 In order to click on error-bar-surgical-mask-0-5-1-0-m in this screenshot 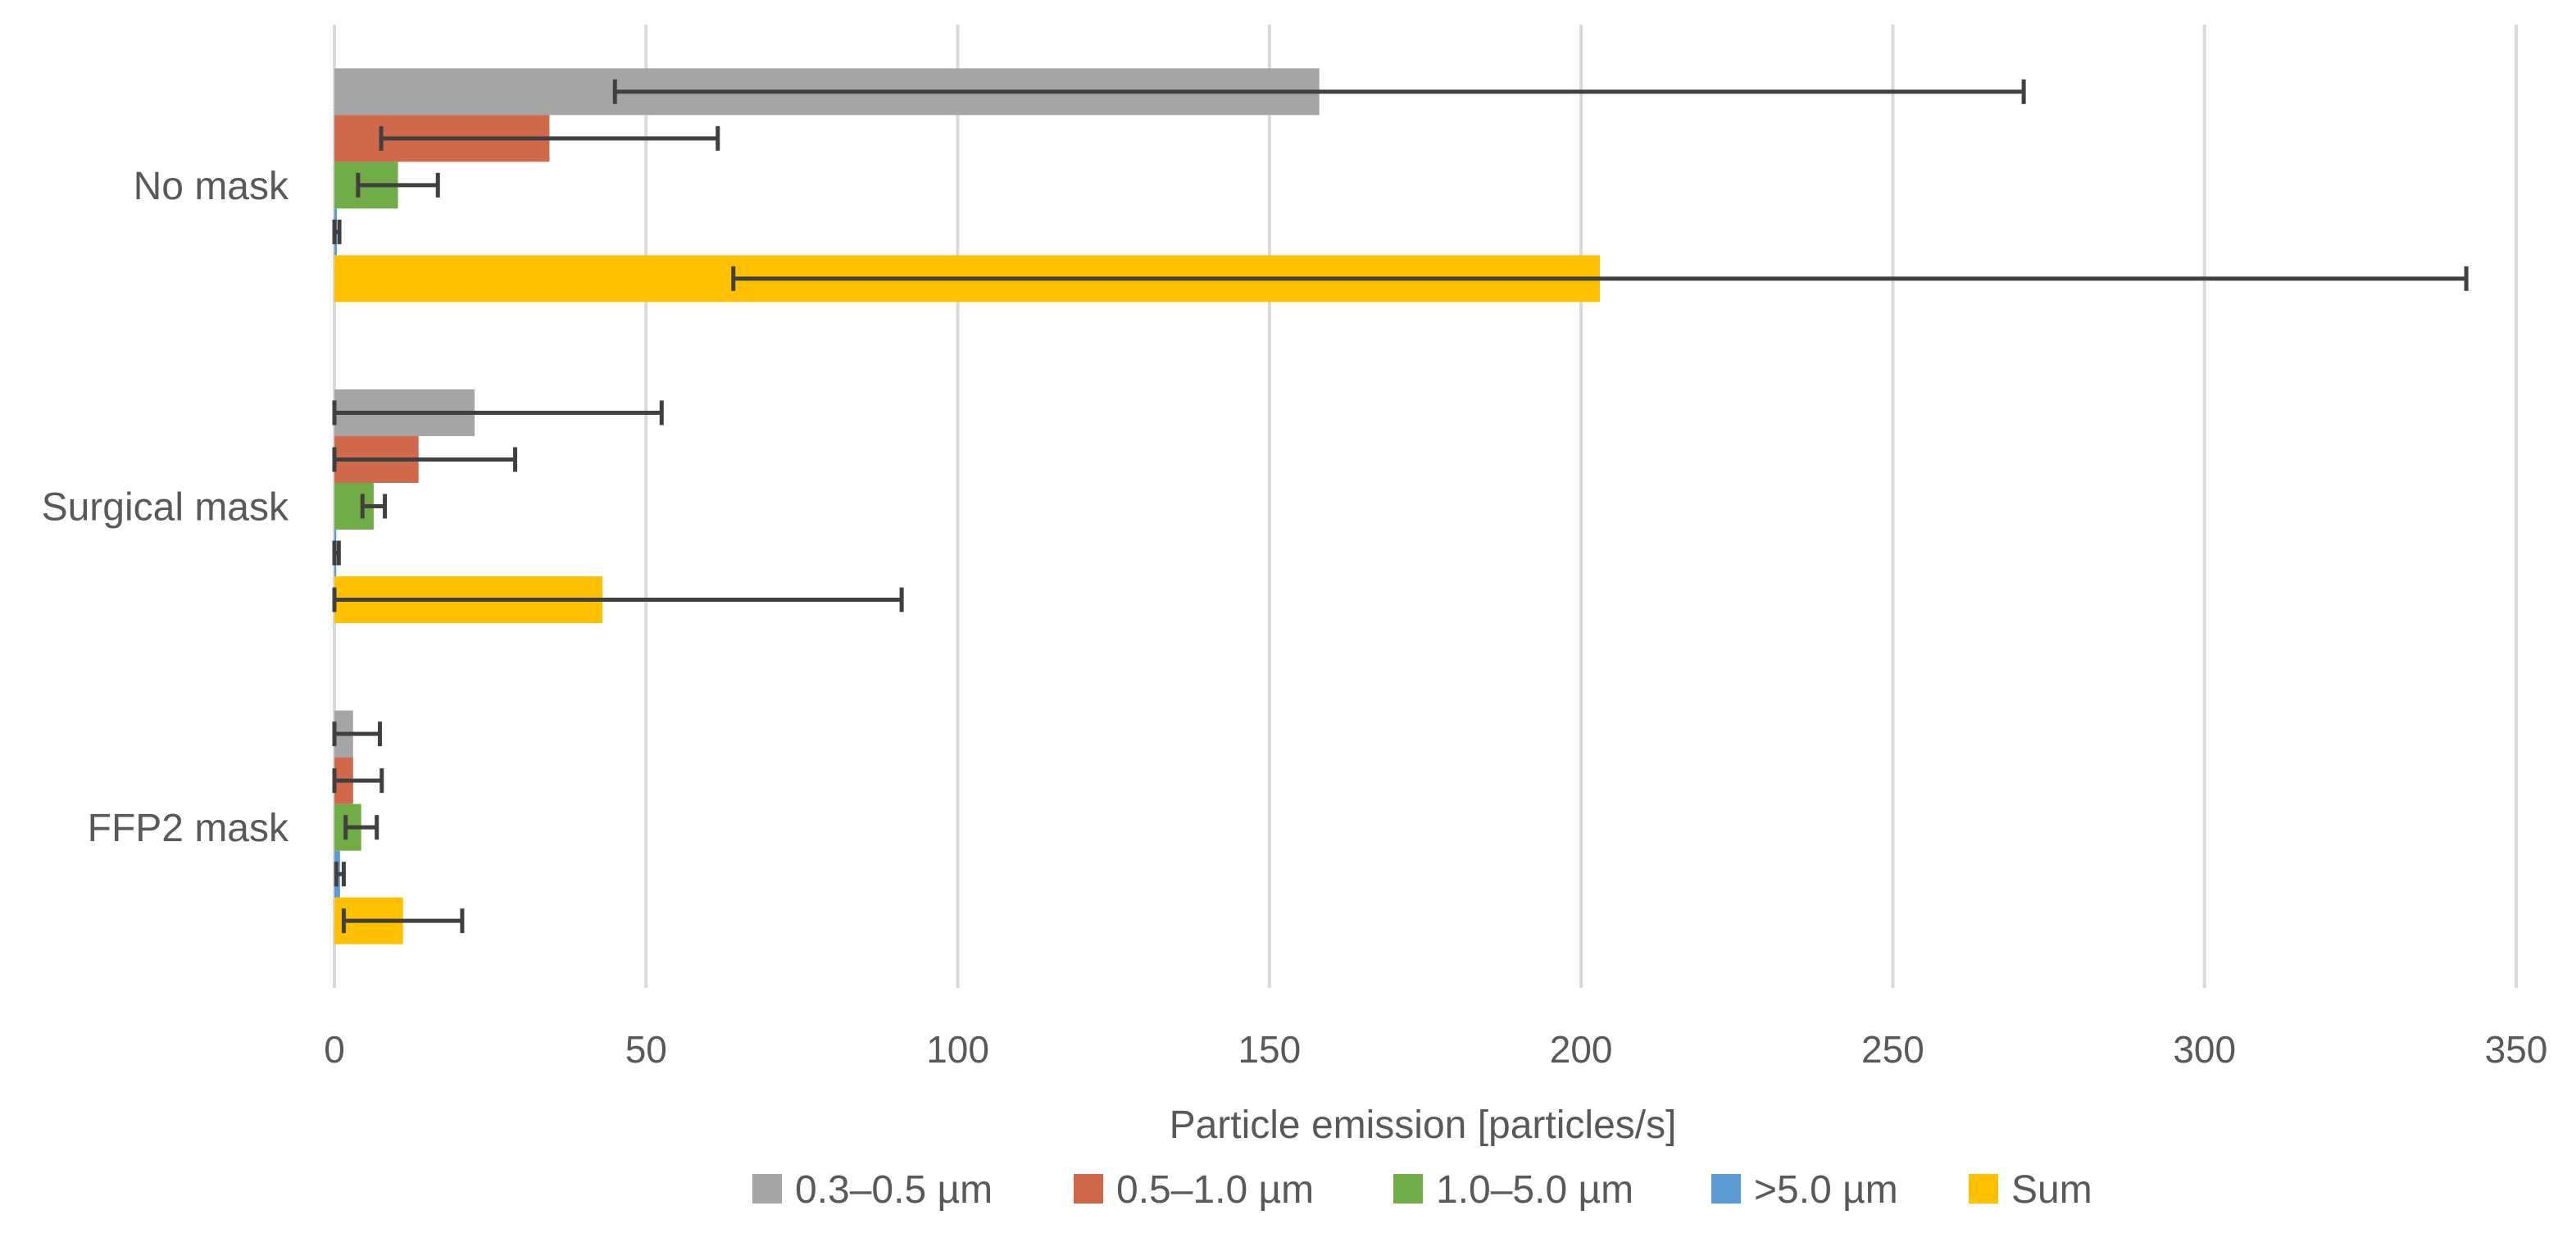, I will do `click(425, 459)`.